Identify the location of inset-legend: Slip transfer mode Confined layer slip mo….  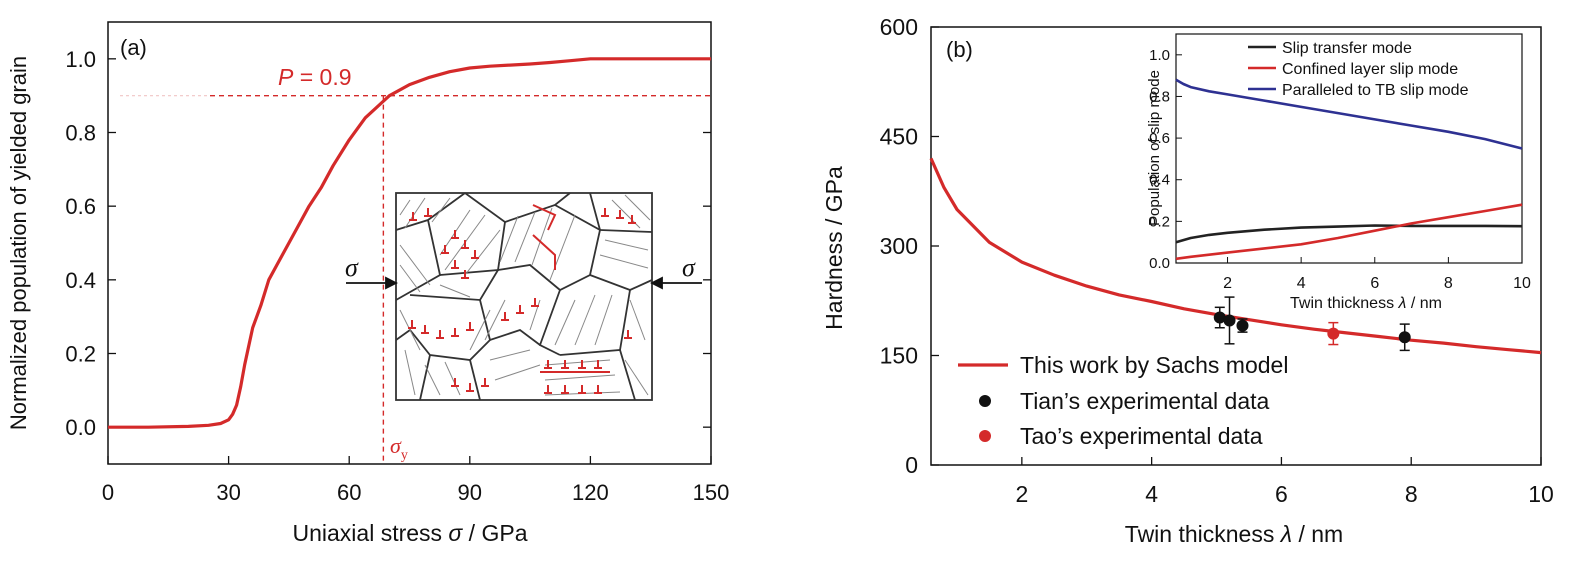
(1358, 69).